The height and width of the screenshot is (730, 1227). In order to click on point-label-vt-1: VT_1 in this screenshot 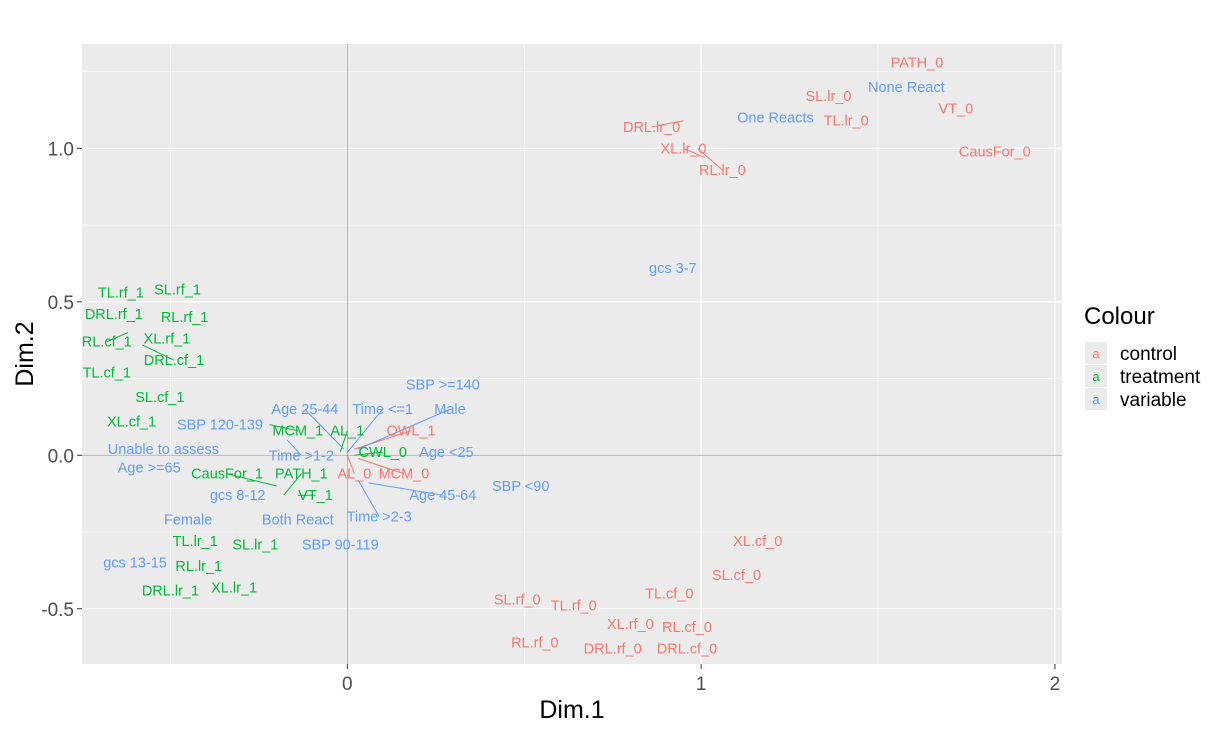, I will do `click(315, 496)`.